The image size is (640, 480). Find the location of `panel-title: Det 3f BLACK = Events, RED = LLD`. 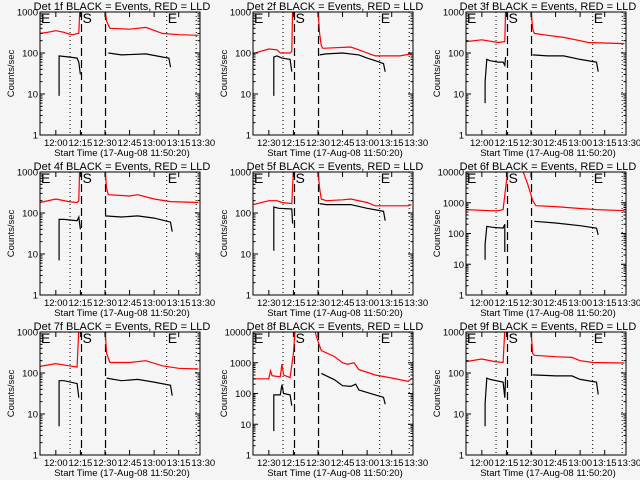

panel-title: Det 3f BLACK = Events, RED = LLD is located at coordinates (548, 7).